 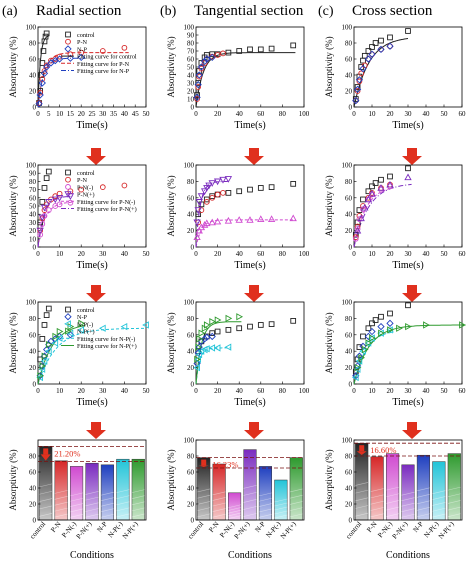 I want to click on y-tick-label: 100, so click(x=189, y=28).